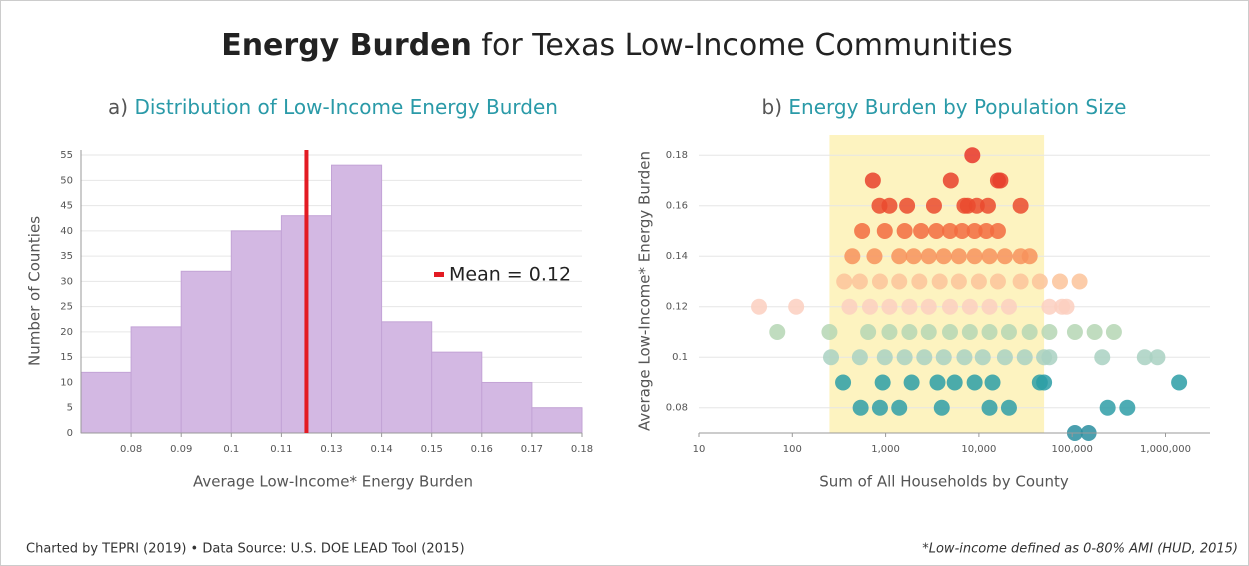 The image size is (1249, 566). I want to click on y-tick-label: 15, so click(66, 357).